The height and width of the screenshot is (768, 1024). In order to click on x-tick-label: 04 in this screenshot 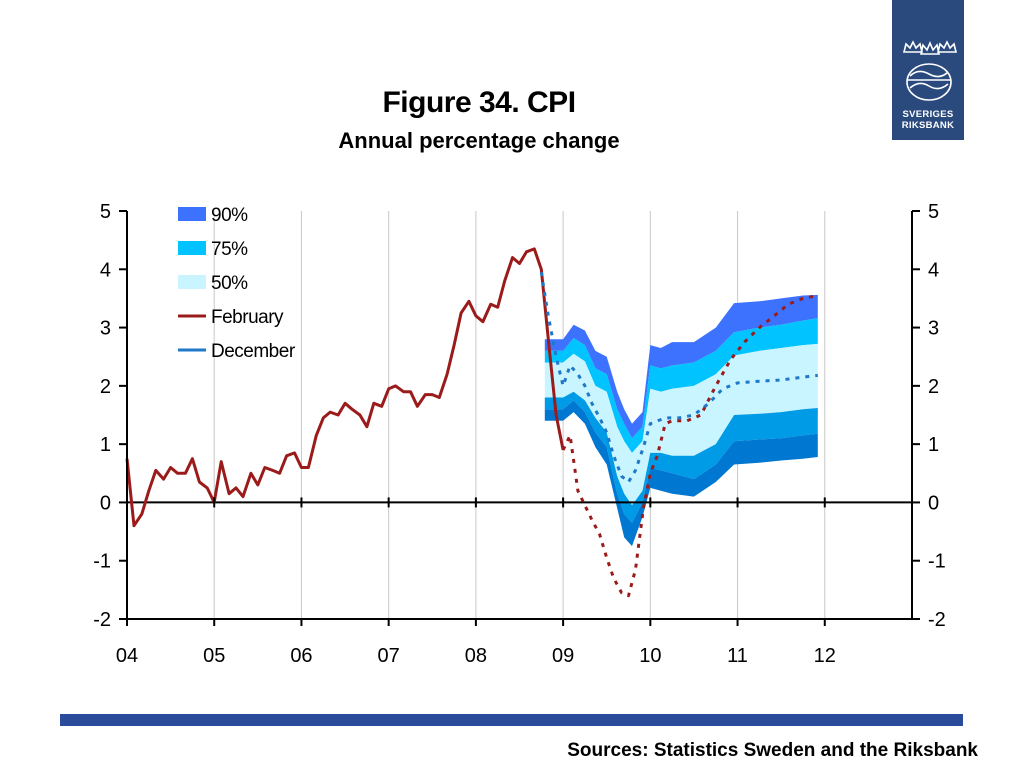, I will do `click(127, 656)`.